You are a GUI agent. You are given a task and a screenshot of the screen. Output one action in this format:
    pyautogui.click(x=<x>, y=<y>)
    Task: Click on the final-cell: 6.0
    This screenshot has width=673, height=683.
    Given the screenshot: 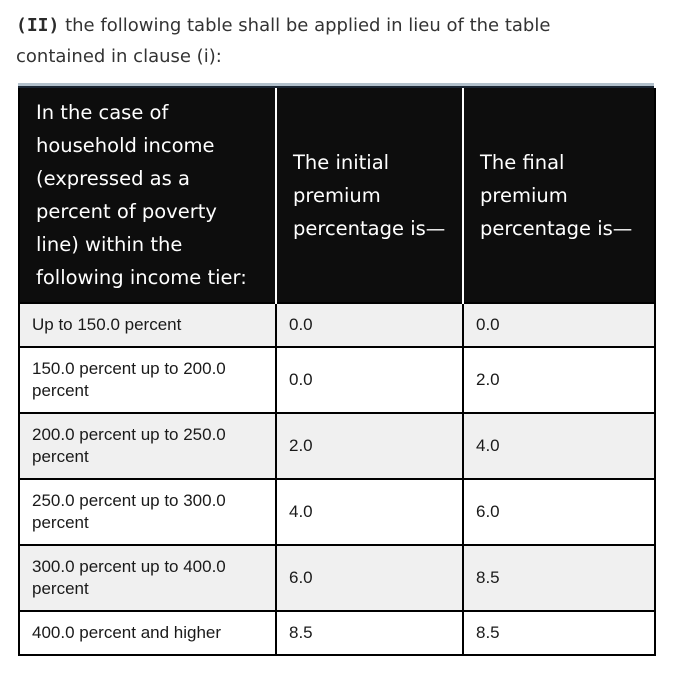 What is the action you would take?
    pyautogui.click(x=559, y=512)
    